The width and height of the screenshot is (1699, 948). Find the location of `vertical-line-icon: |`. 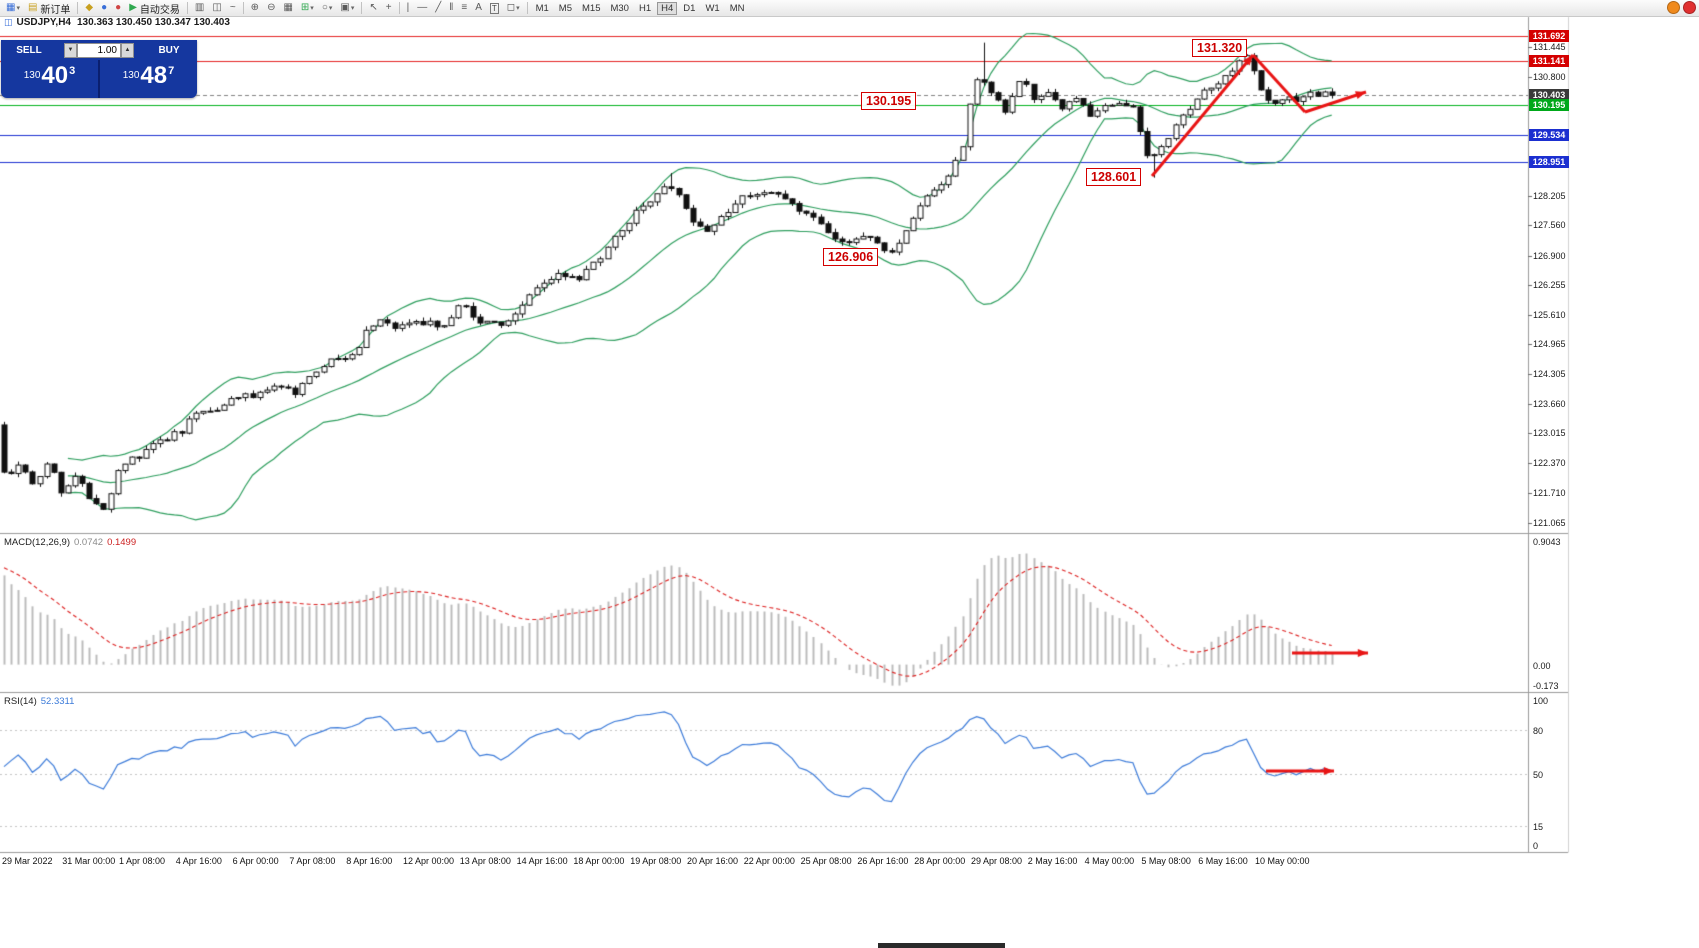

vertical-line-icon: | is located at coordinates (408, 7).